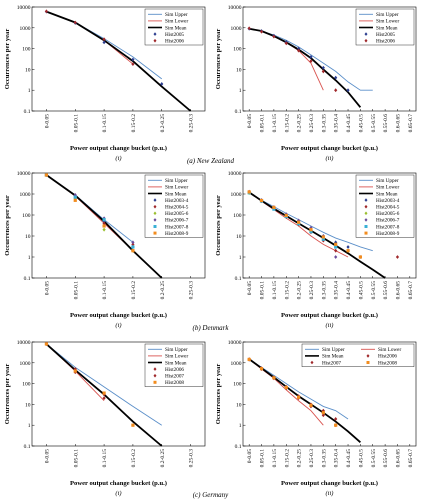 The image size is (421, 500). I want to click on x-tick-label: 0.3-0.35, so click(324, 458).